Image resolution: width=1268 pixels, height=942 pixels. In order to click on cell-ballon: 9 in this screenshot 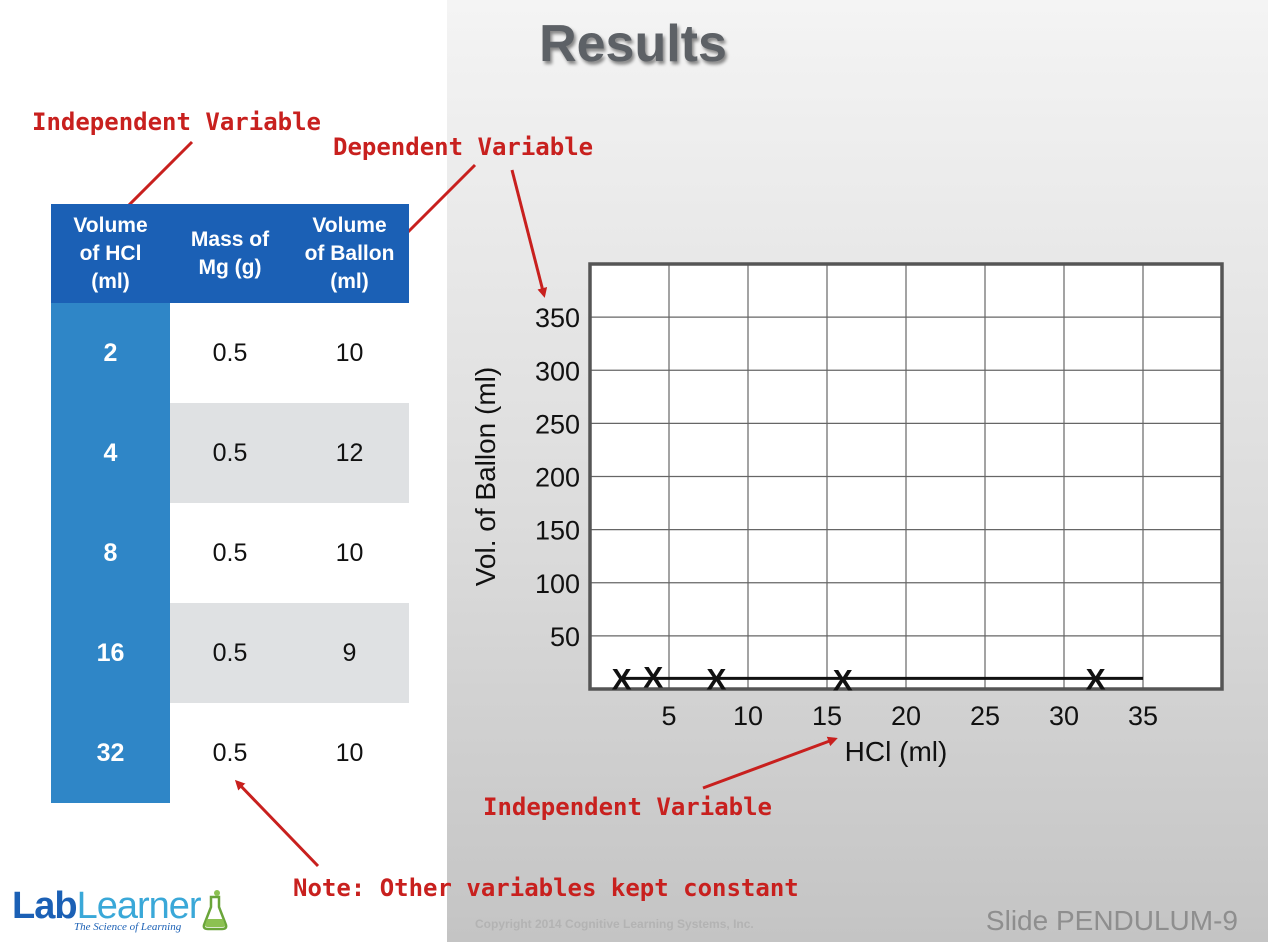, I will do `click(349, 653)`.